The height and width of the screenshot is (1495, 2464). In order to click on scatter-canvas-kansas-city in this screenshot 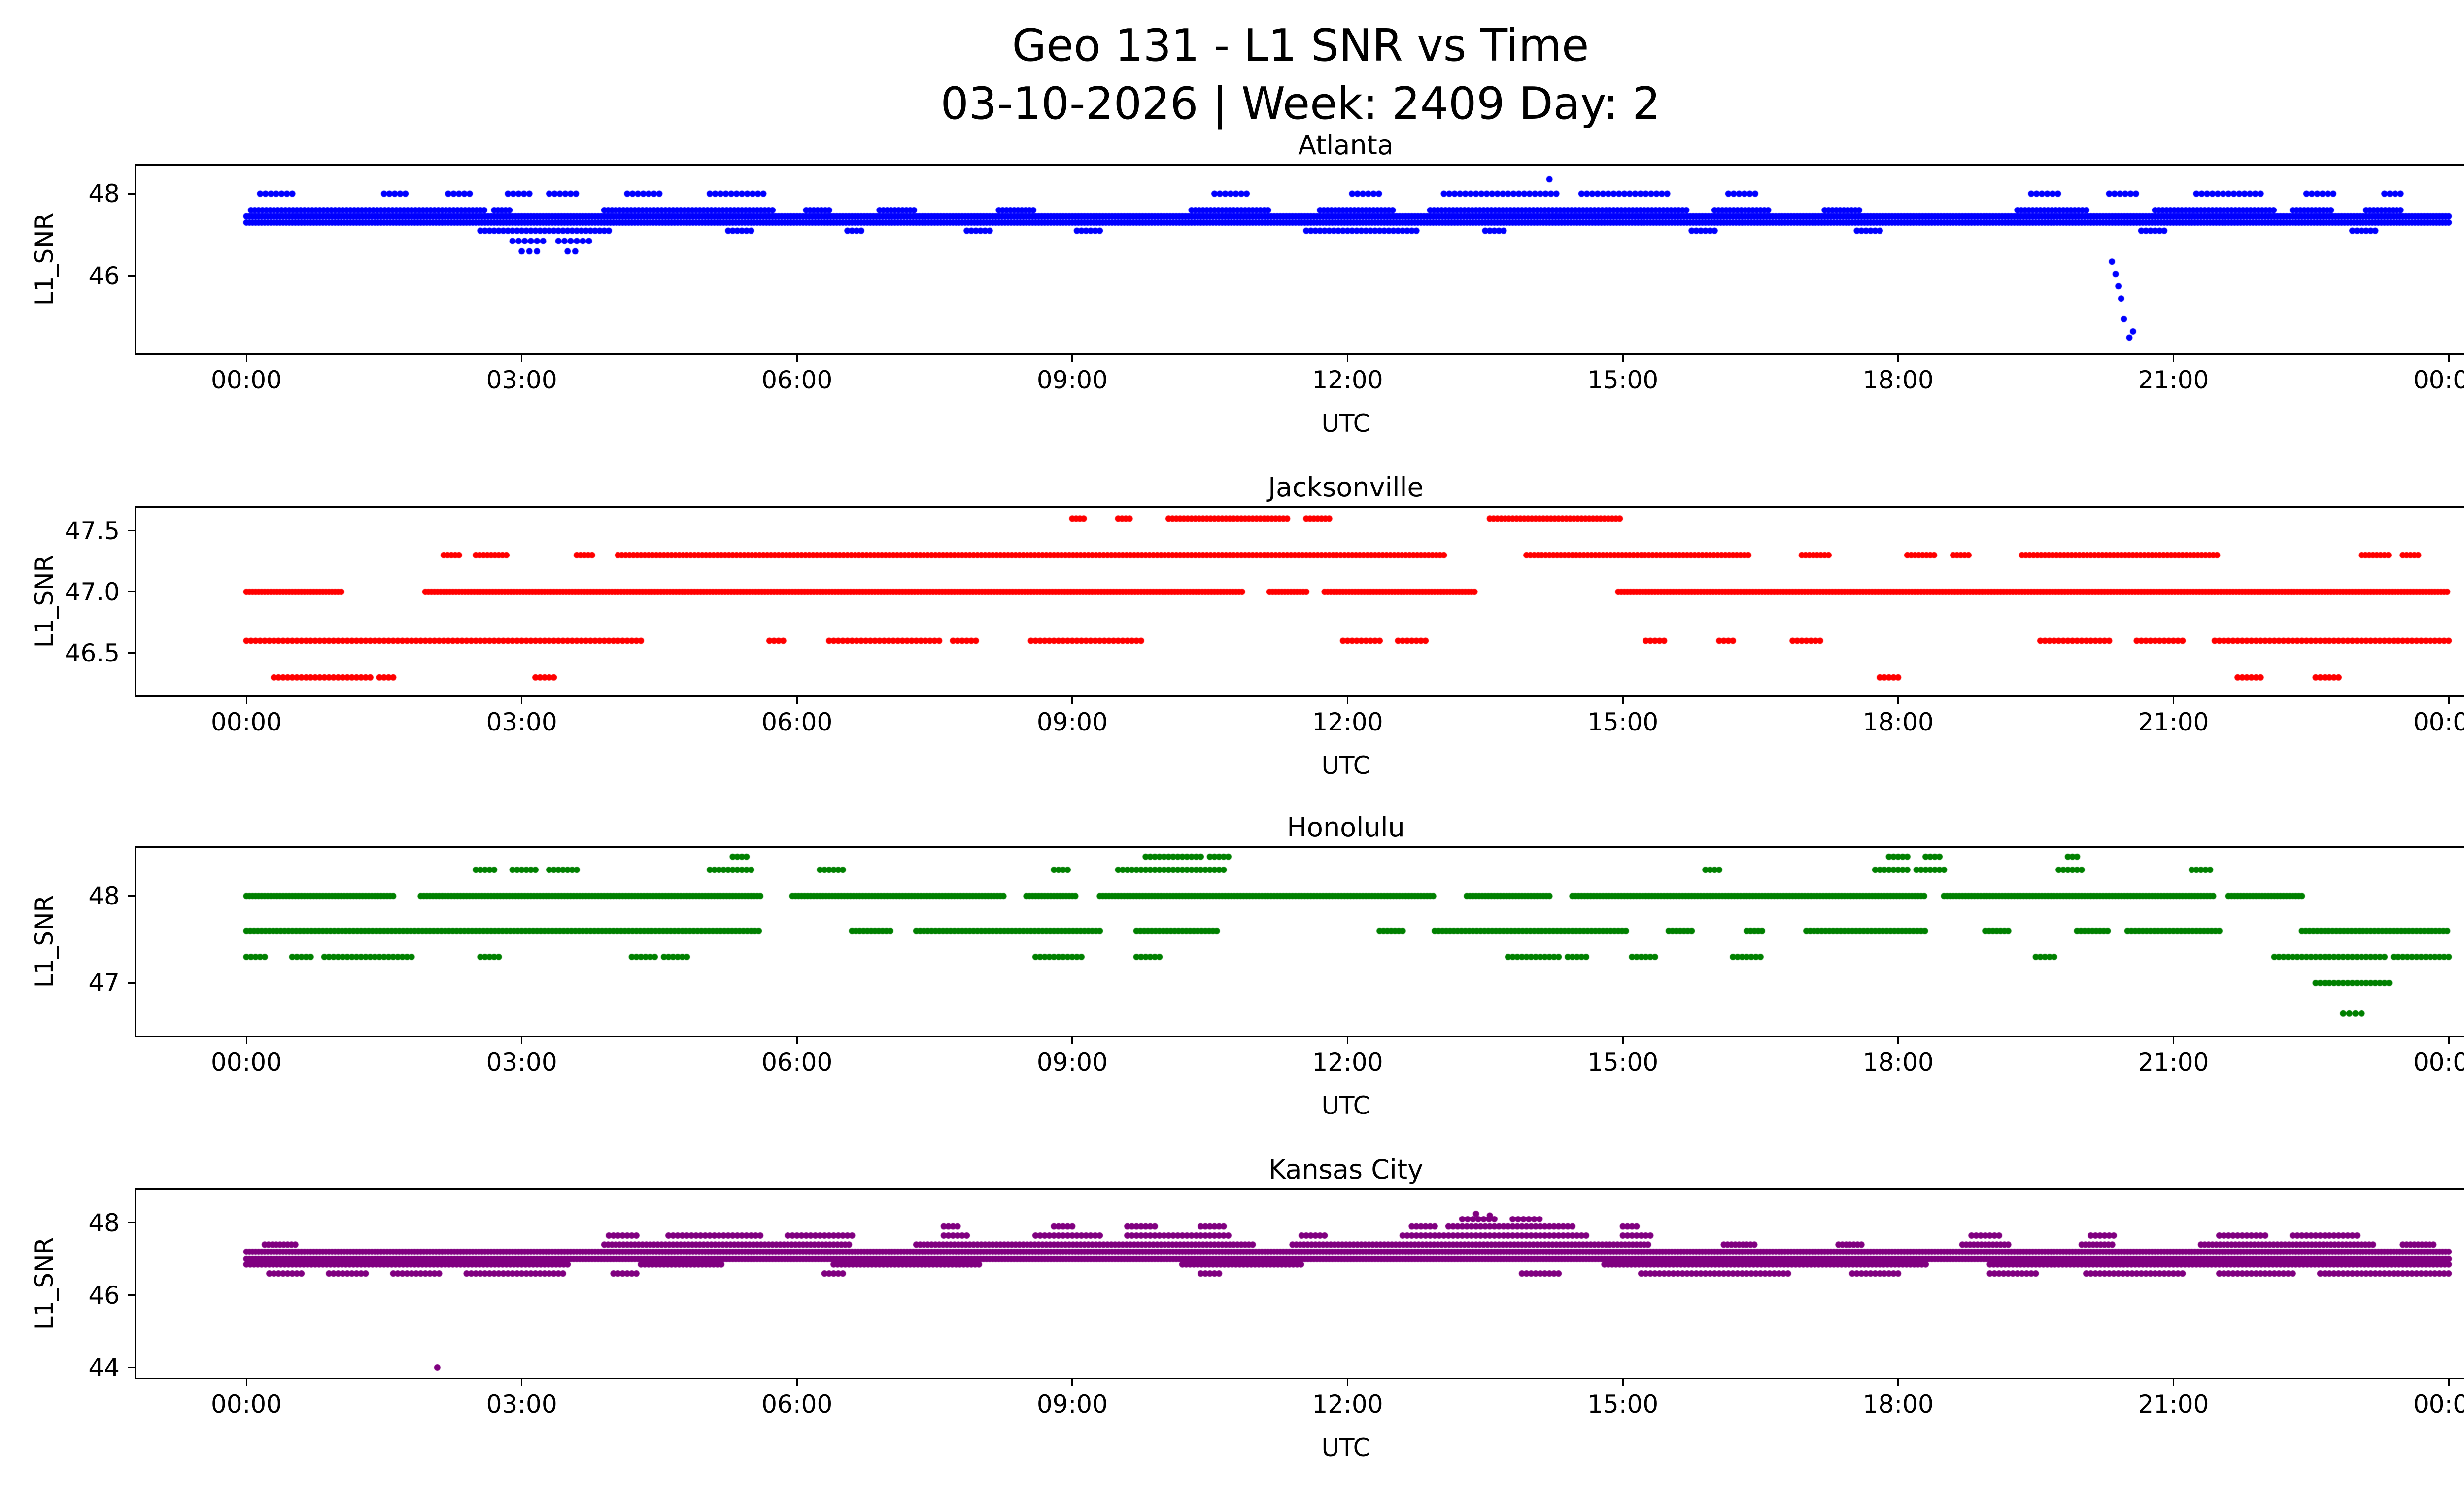, I will do `click(1299, 1283)`.